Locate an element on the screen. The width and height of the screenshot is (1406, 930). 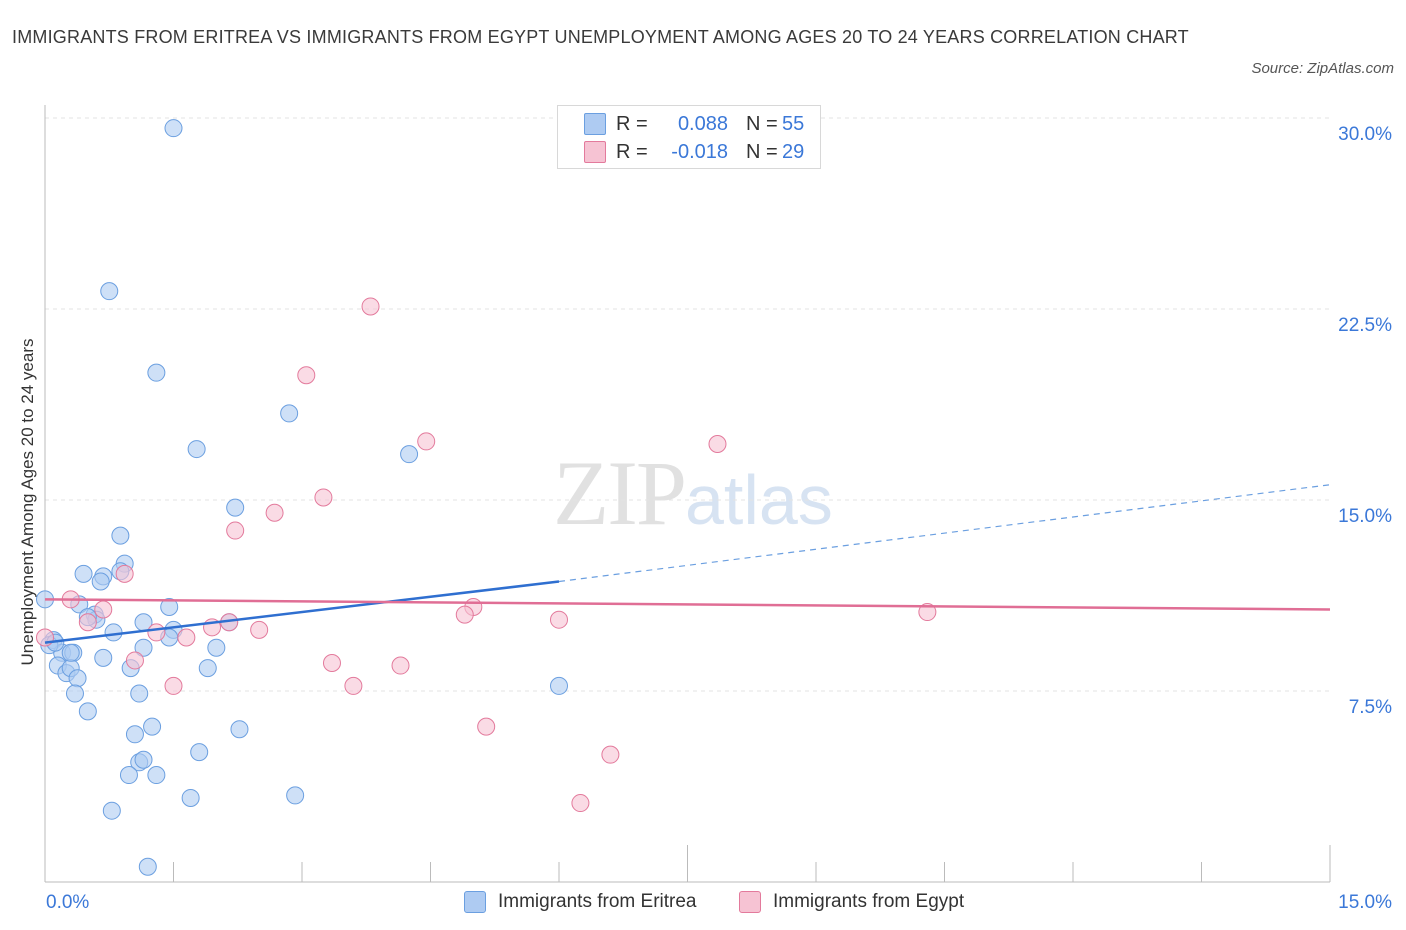
legend-swatch-egypt is located at coordinates (750, 902).